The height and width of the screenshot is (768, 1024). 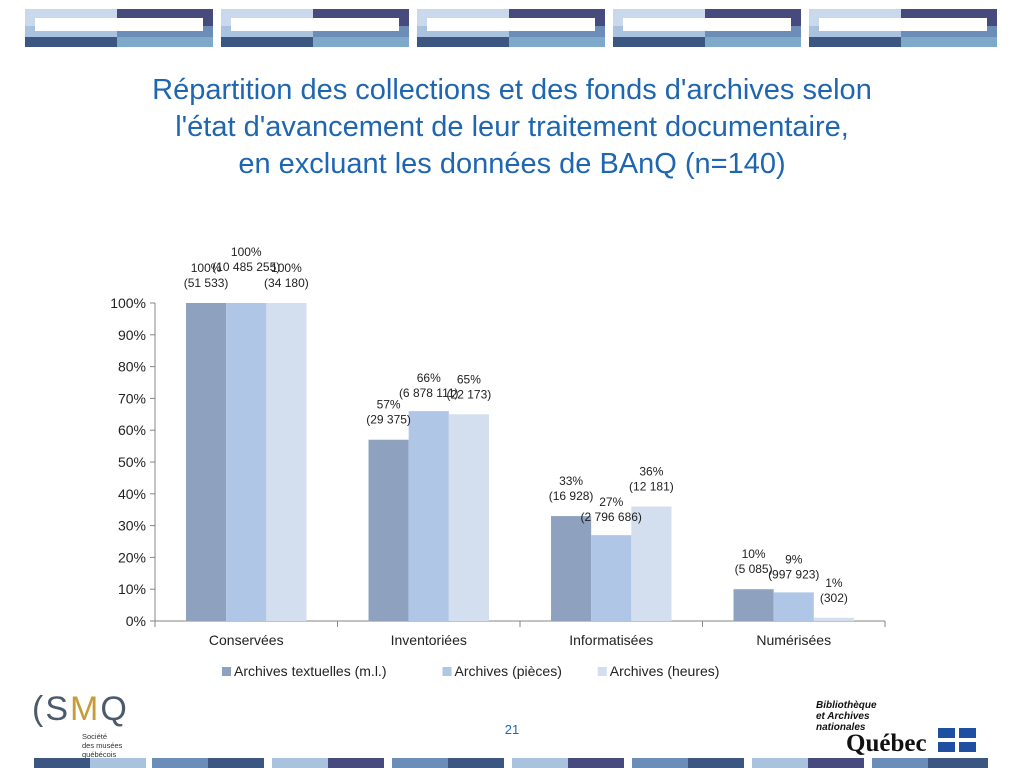 I want to click on smq-logo-text: Société, so click(x=95, y=736).